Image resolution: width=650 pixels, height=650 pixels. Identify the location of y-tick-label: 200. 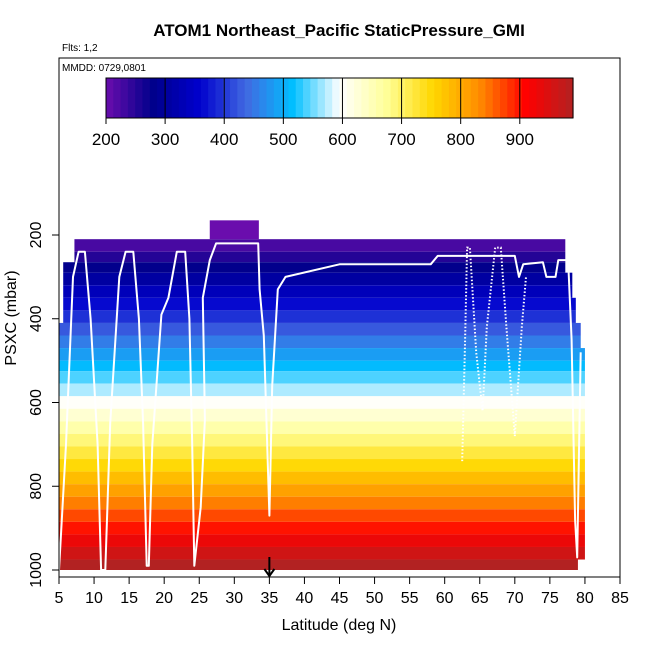
(36, 235).